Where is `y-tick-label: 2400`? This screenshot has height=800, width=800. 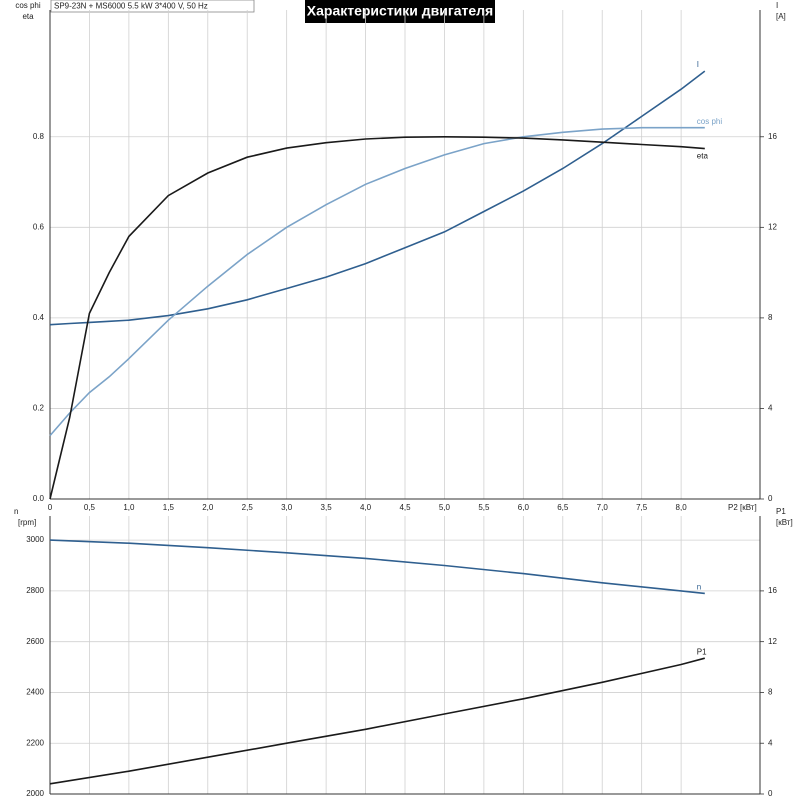
y-tick-label: 2400 is located at coordinates (35, 692).